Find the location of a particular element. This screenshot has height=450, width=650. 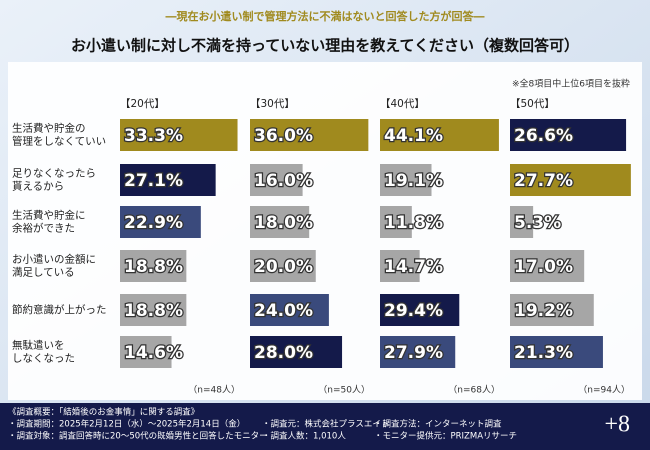

value-label: 27.1% is located at coordinates (153, 181).